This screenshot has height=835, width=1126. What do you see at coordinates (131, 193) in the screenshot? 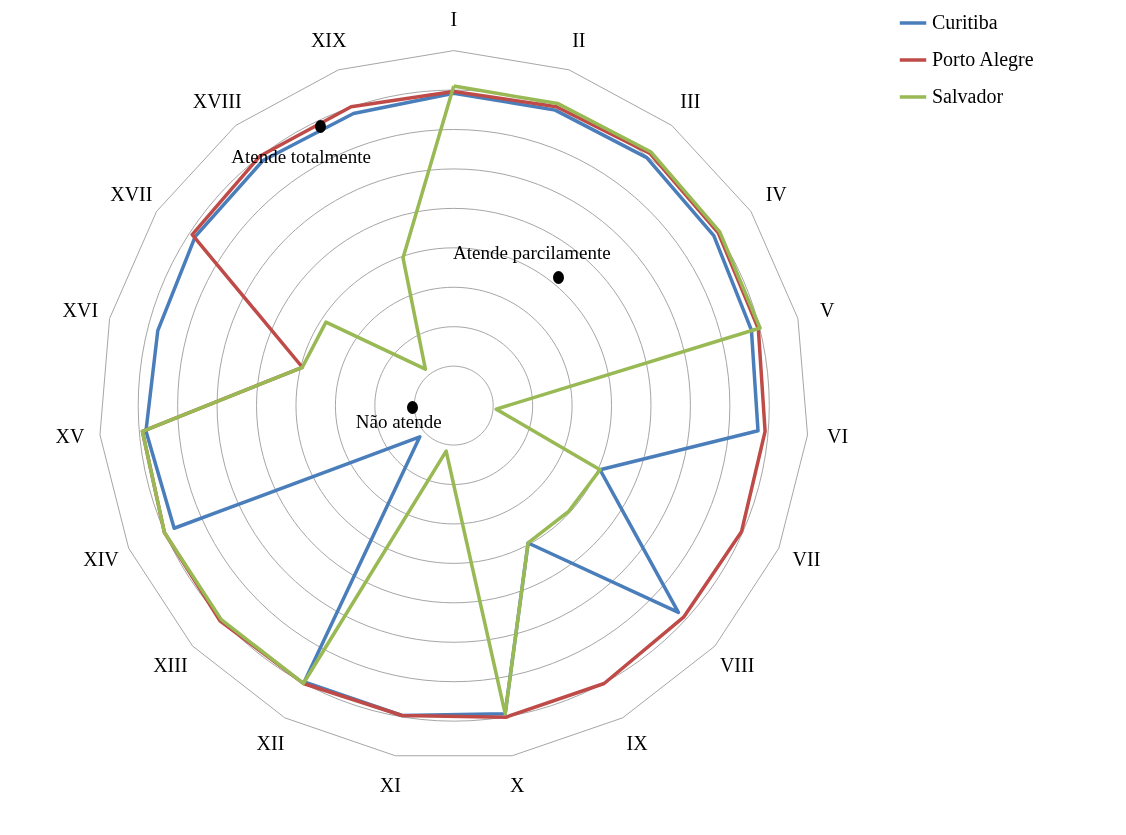
I see `spoke-label: XVII` at bounding box center [131, 193].